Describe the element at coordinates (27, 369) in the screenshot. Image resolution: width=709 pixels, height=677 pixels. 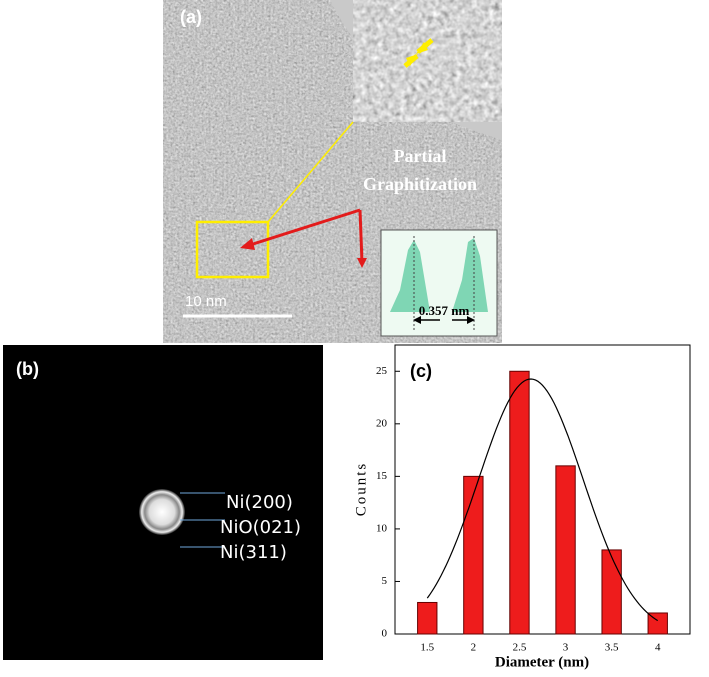
I see `panel-label: (b)` at that location.